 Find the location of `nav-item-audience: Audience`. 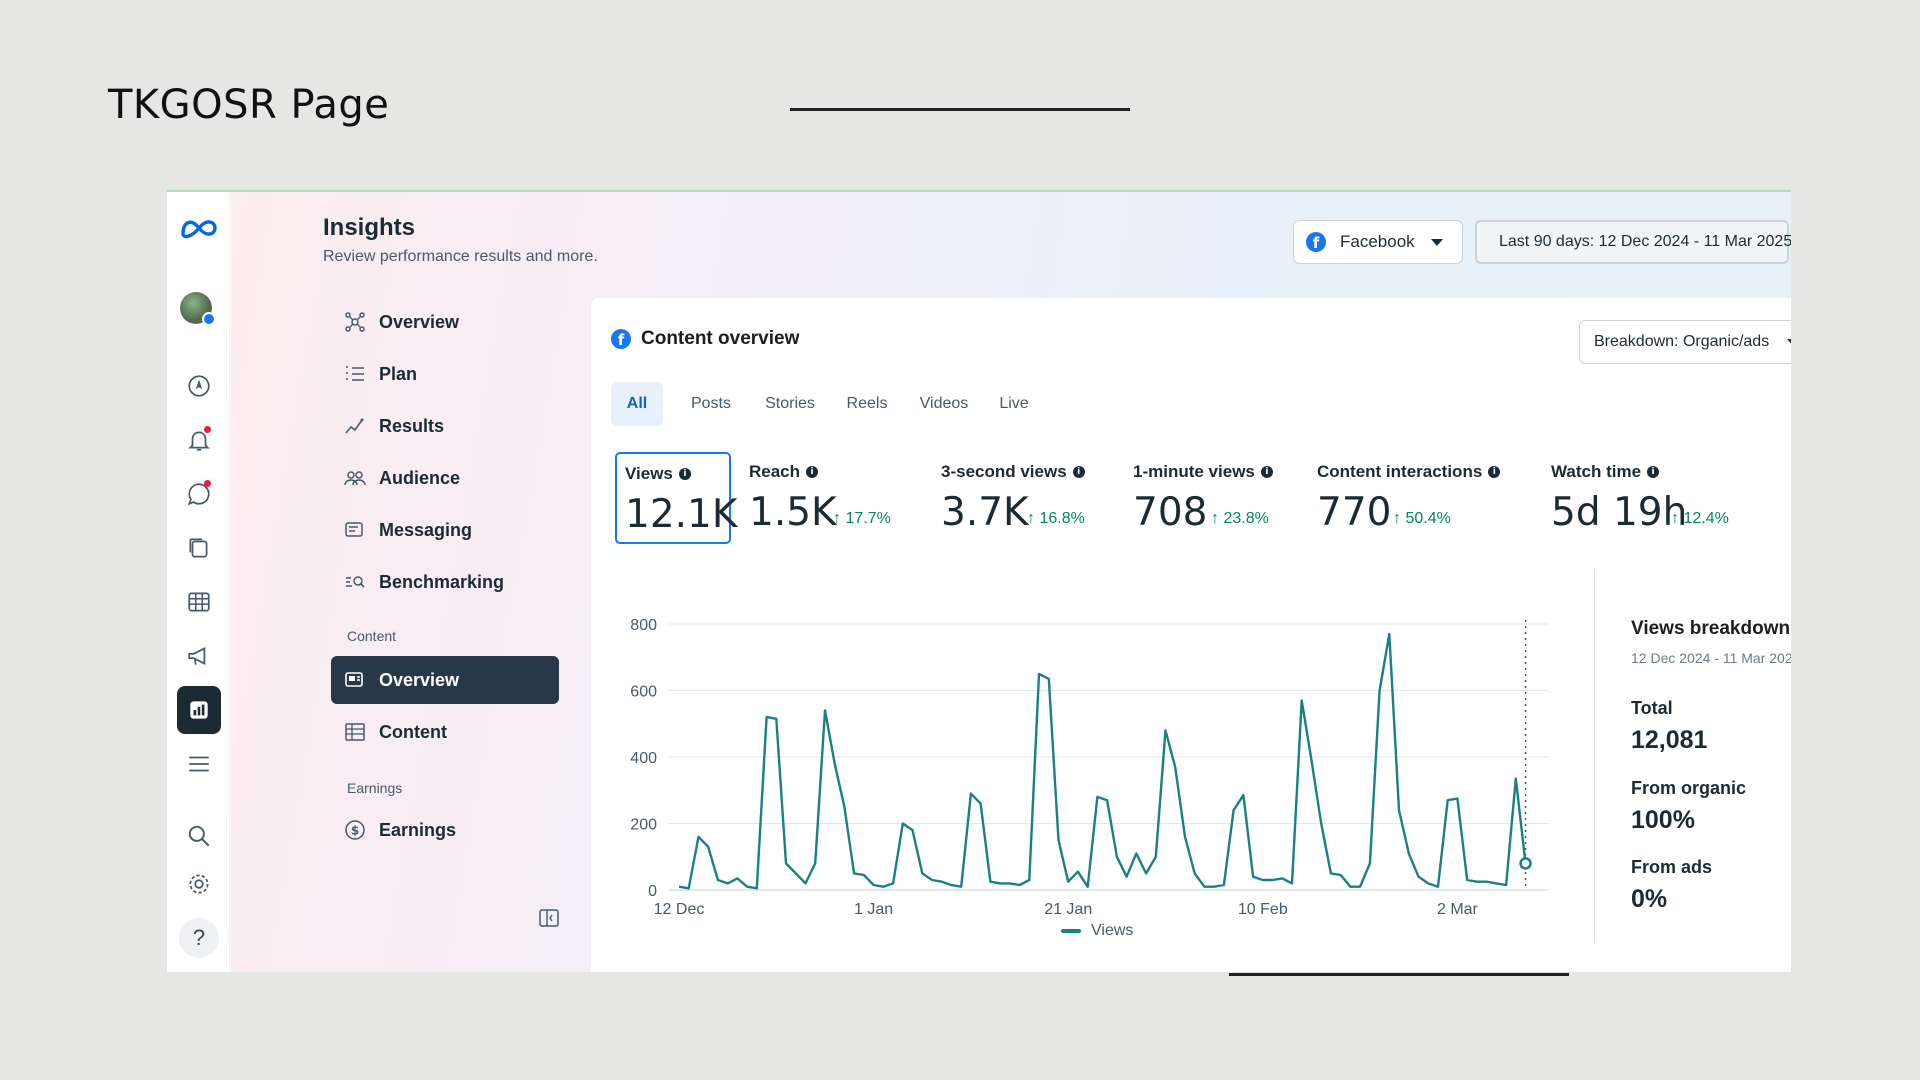

nav-item-audience: Audience is located at coordinates (445, 478).